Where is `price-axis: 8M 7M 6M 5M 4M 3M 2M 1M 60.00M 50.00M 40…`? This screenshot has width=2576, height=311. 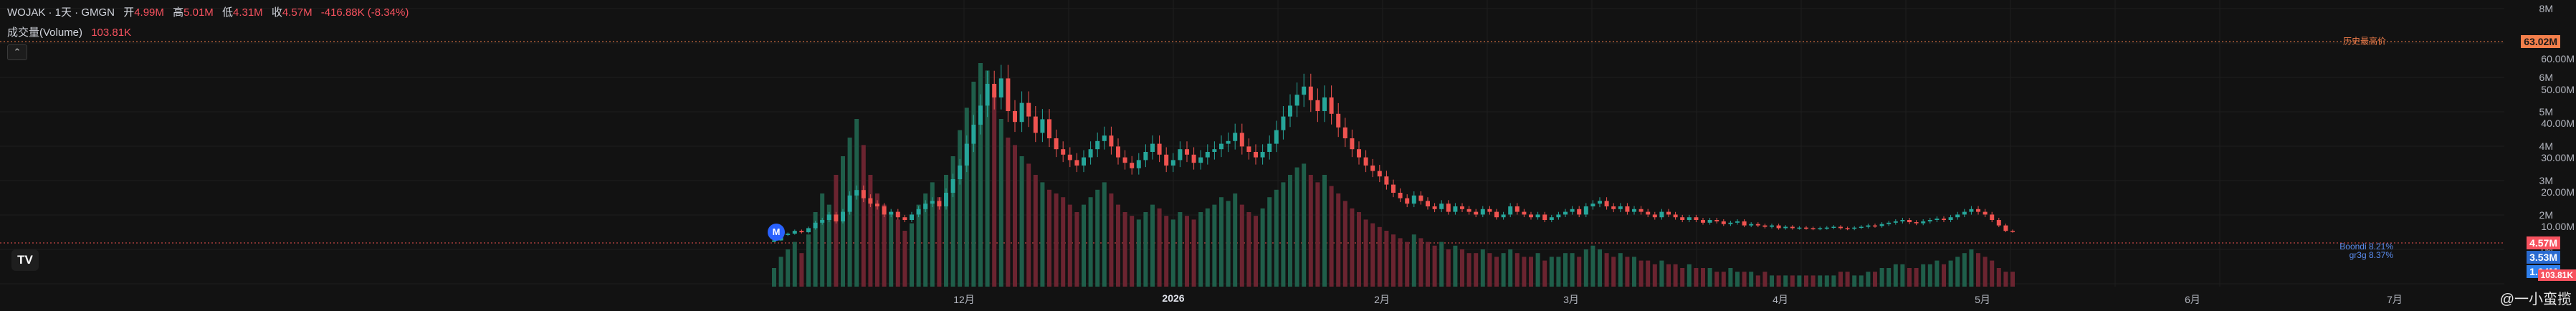
price-axis: 8M 7M 6M 5M 4M 3M 2M 1M 60.00M 50.00M 40… is located at coordinates (2540, 155).